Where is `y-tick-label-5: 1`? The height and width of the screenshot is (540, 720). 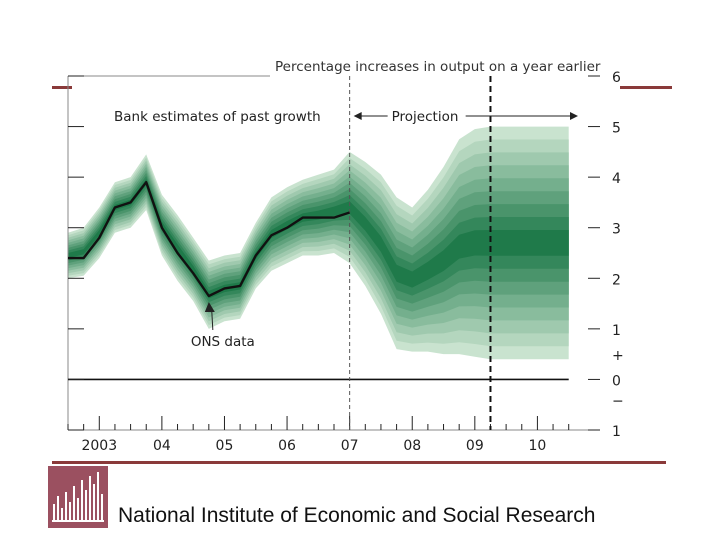 y-tick-label-5: 1 is located at coordinates (616, 331).